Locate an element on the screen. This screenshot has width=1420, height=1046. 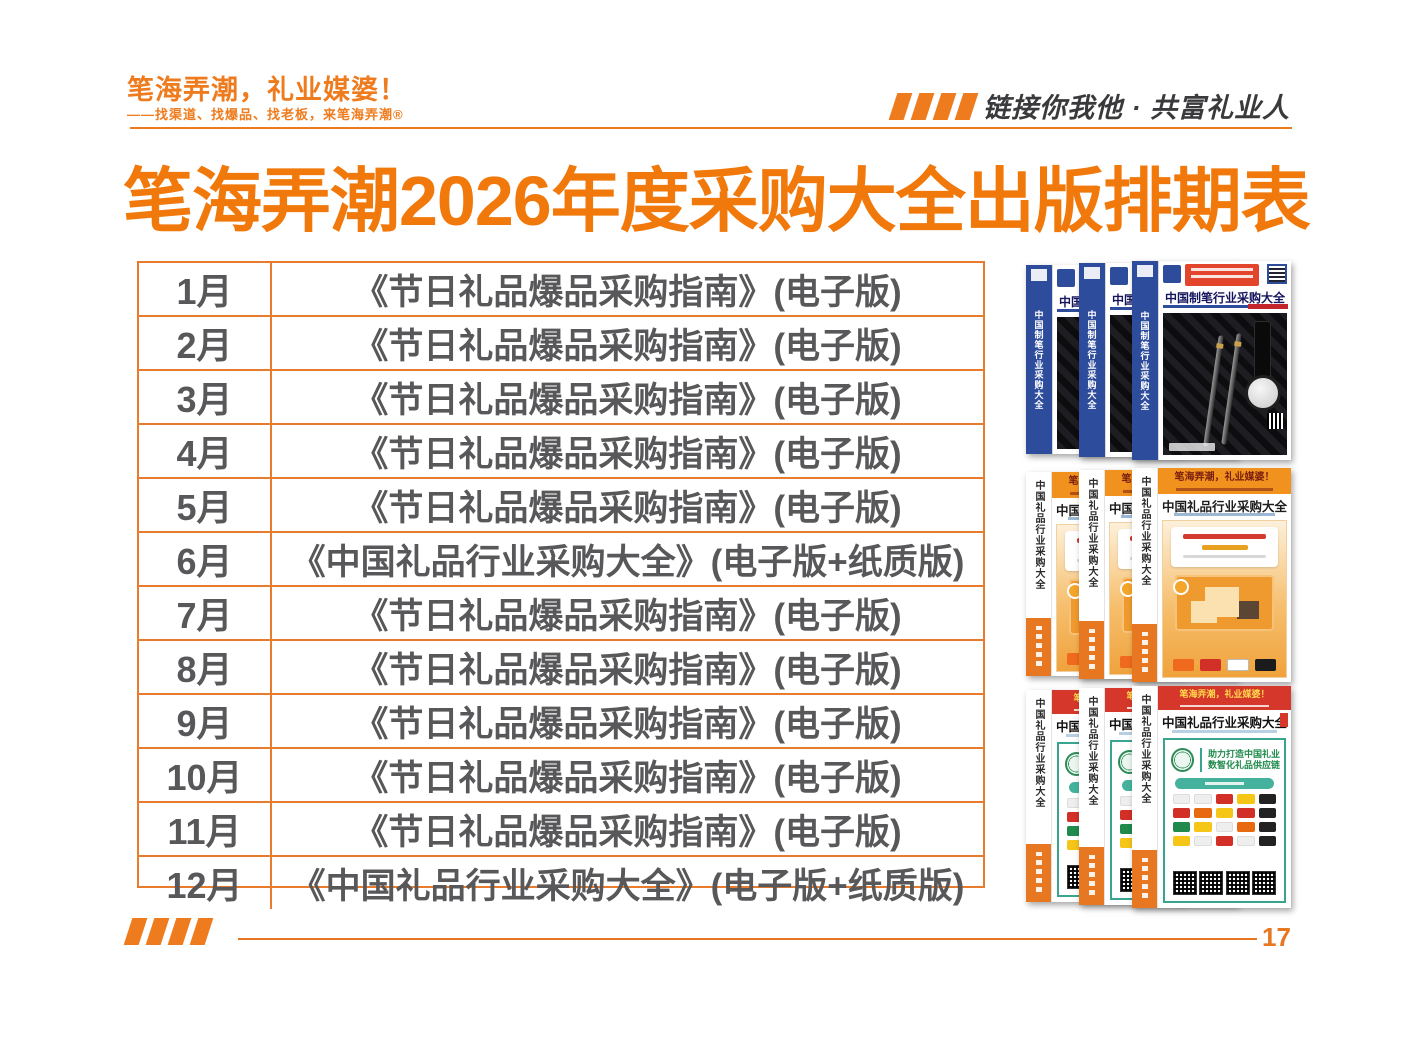
month-cell: 3月 is located at coordinates (205, 398).